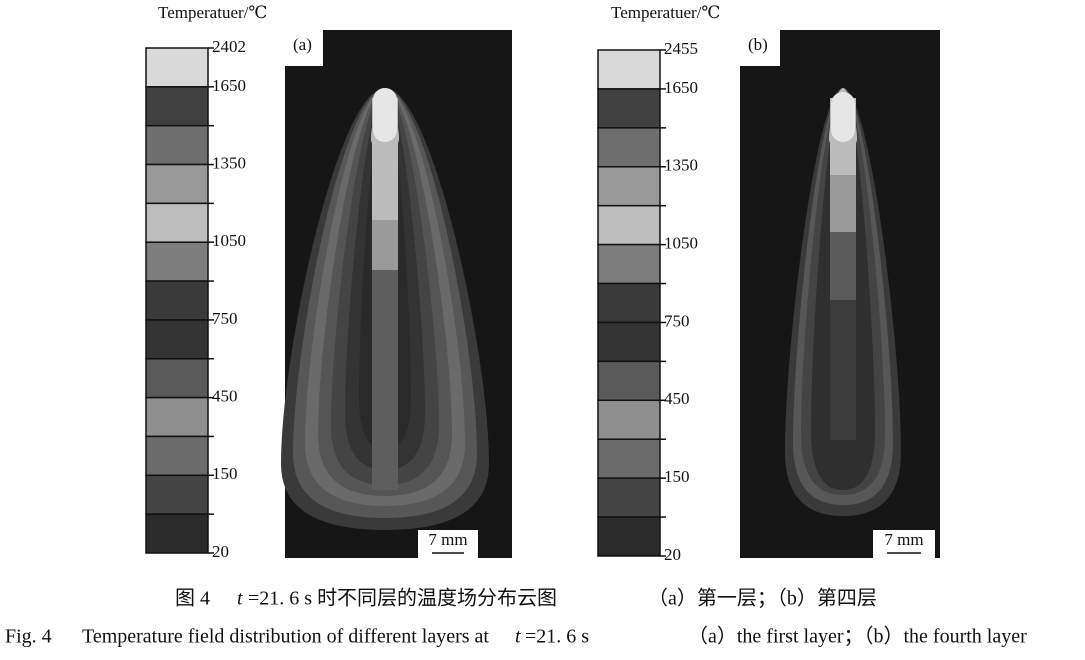  Describe the element at coordinates (758, 44) in the screenshot. I see `panel-label: (b)` at that location.